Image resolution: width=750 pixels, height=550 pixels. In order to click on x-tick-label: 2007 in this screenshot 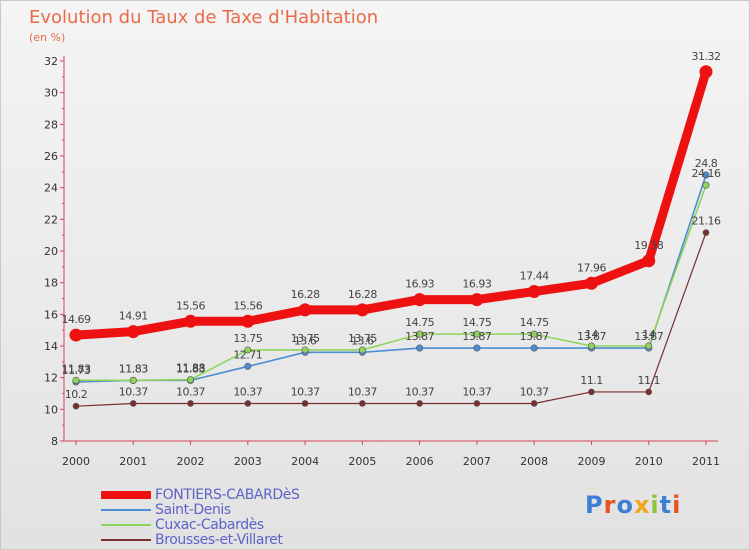, I will do `click(477, 461)`.